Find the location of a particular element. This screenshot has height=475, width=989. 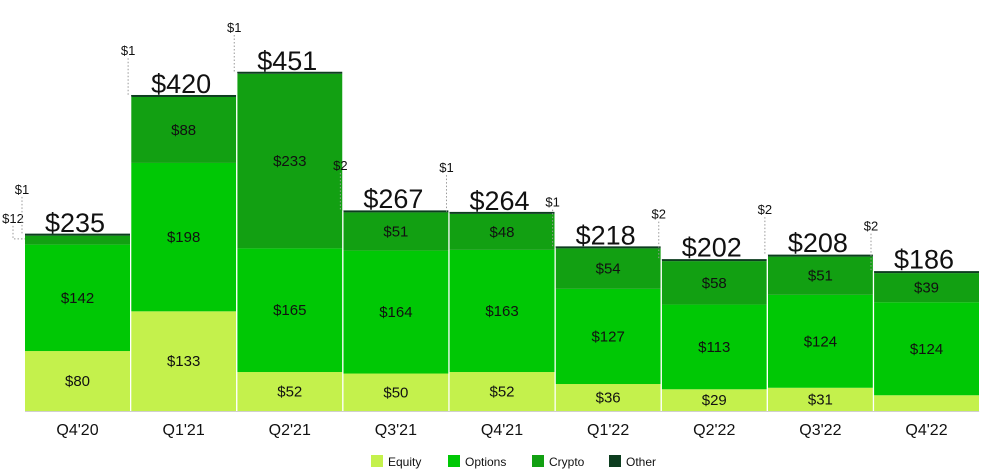

x-tick-label: Q4'20 is located at coordinates (77, 430).